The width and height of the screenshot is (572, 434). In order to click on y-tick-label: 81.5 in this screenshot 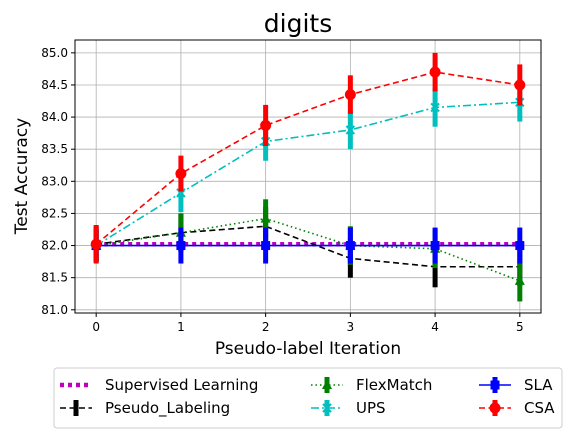, I will do `click(54, 278)`.